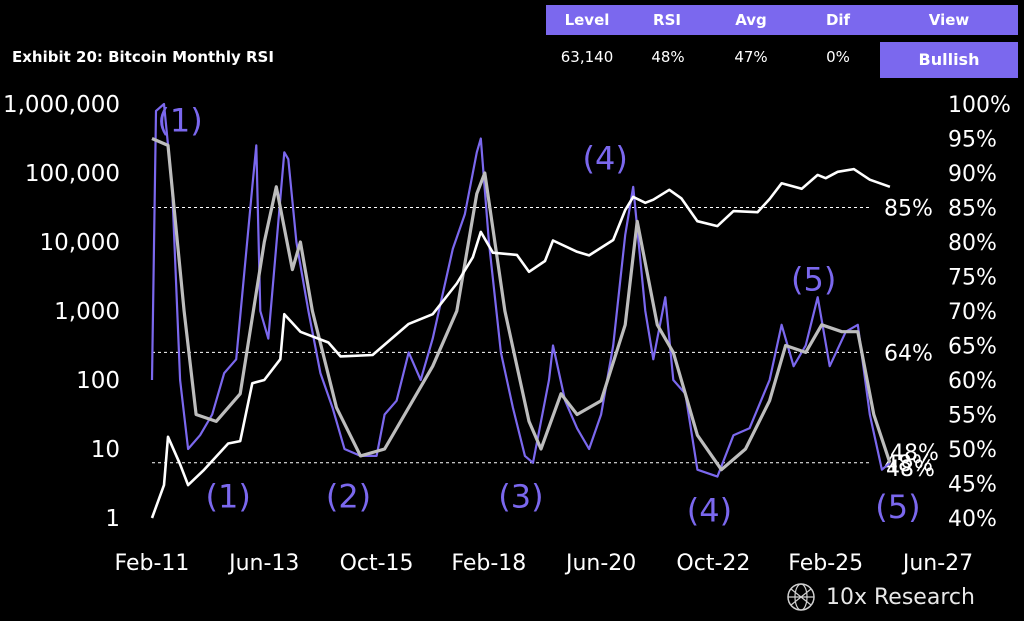 The image size is (1024, 621). What do you see at coordinates (751, 20) in the screenshot?
I see `header-avg: Avg` at bounding box center [751, 20].